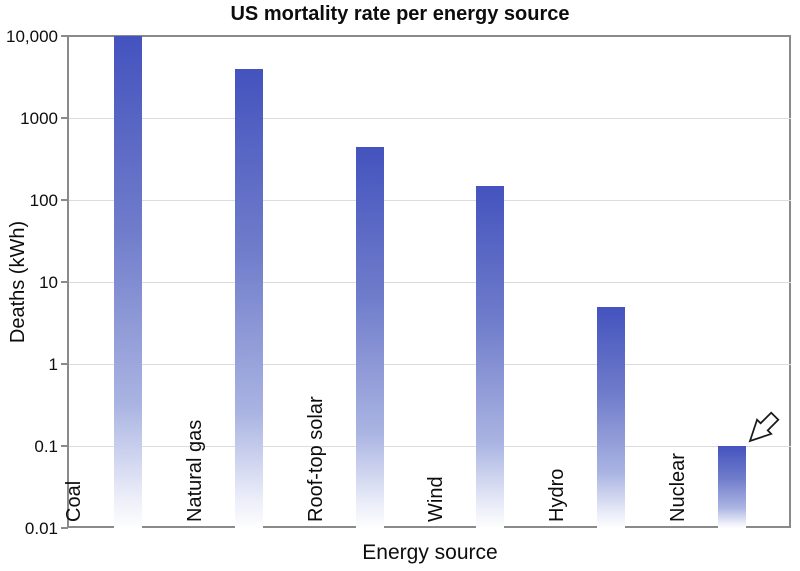  What do you see at coordinates (41, 528) in the screenshot?
I see `y-tick-label: 0.01` at bounding box center [41, 528].